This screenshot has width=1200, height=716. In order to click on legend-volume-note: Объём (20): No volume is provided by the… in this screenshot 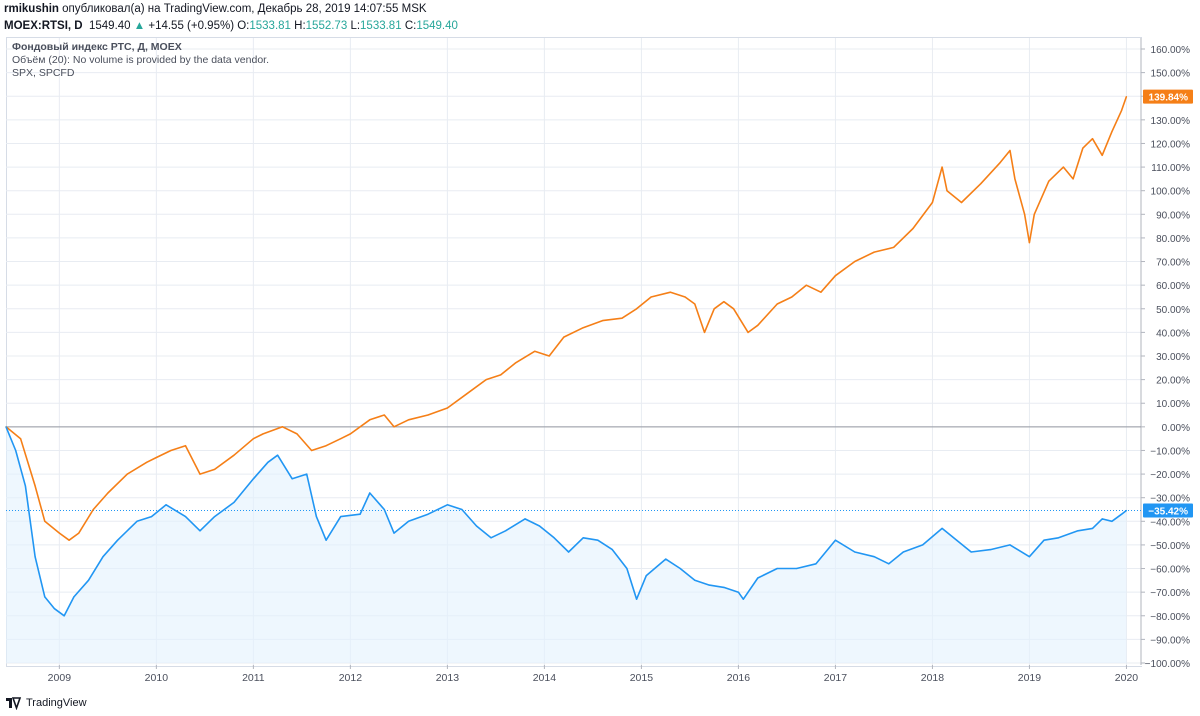, I will do `click(140, 60)`.